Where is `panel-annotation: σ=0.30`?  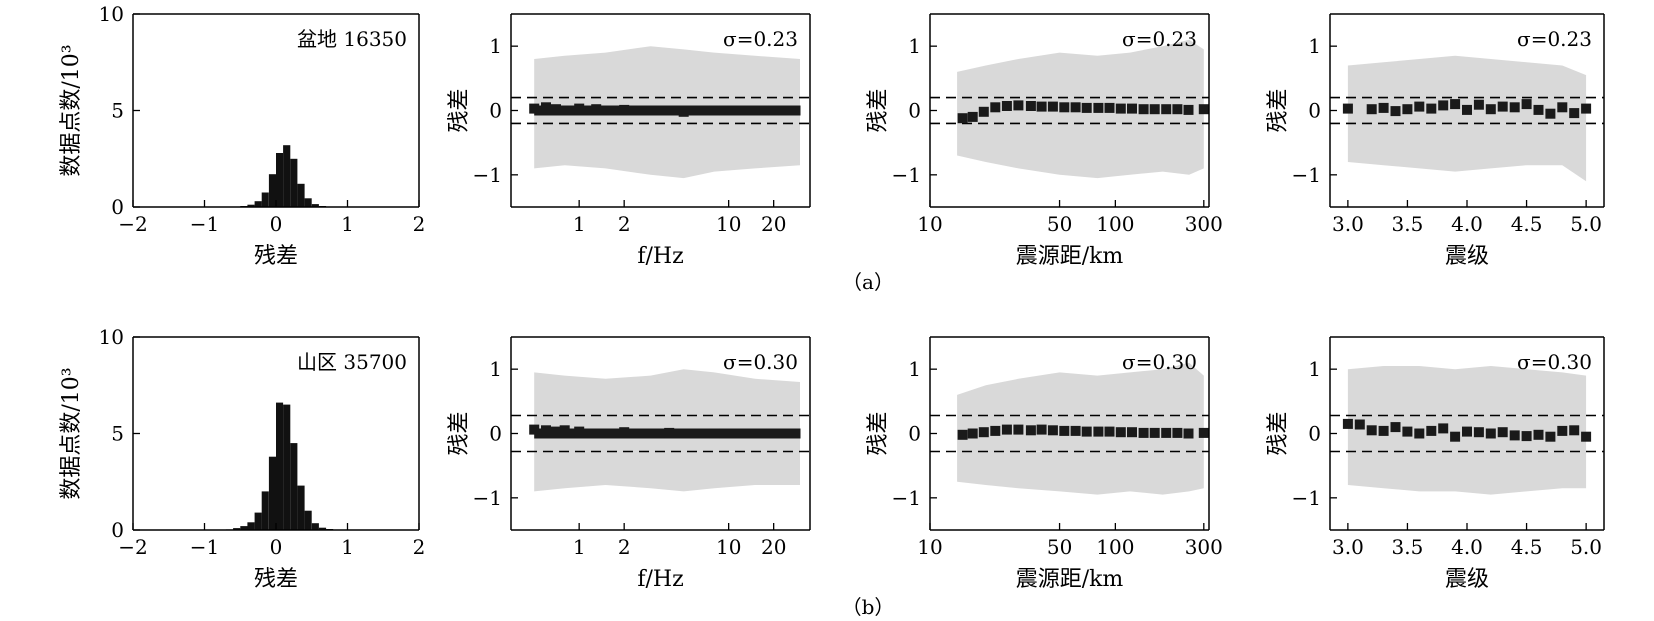 panel-annotation: σ=0.30 is located at coordinates (1554, 362).